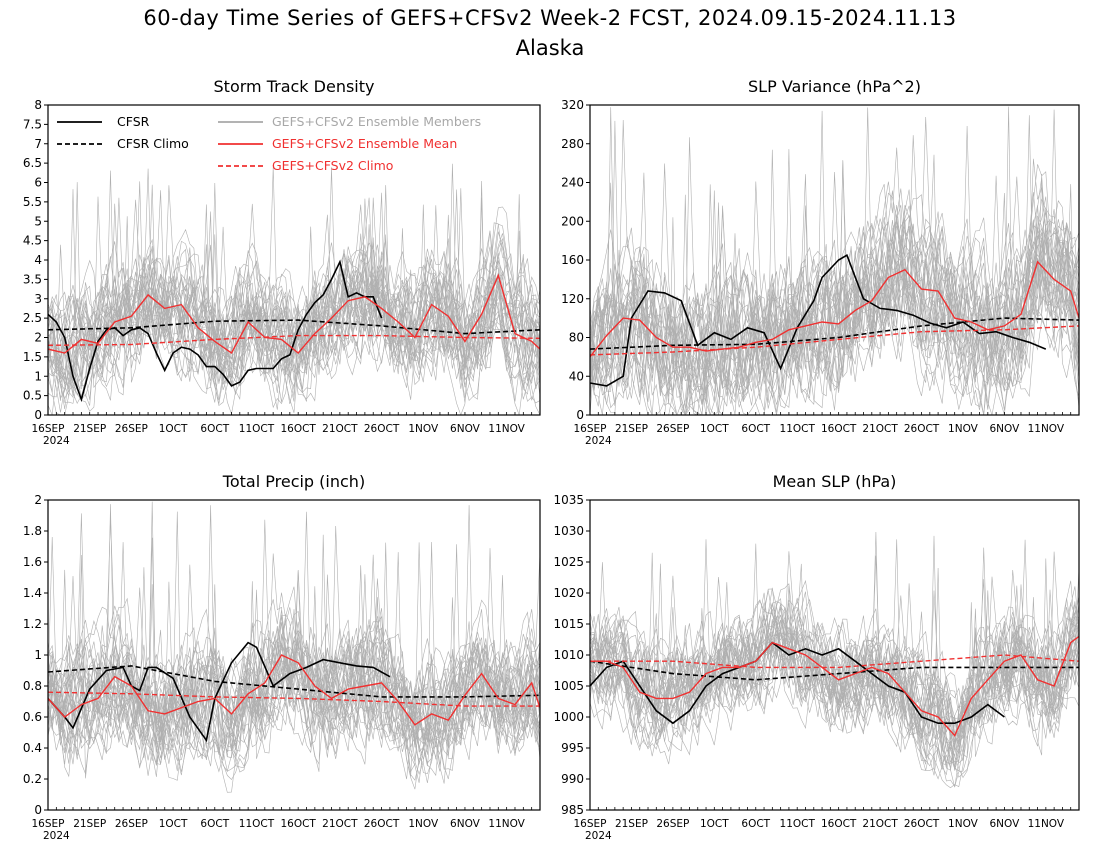  I want to click on y-tick-label: 80, so click(576, 338).